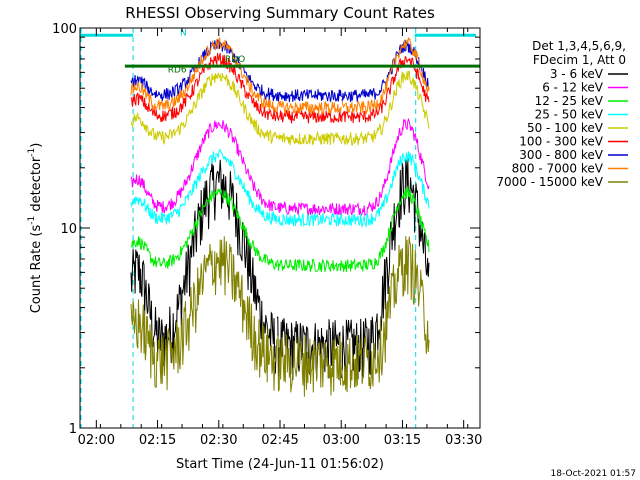  I want to click on x-tick-label-1: 02:15, so click(157, 440).